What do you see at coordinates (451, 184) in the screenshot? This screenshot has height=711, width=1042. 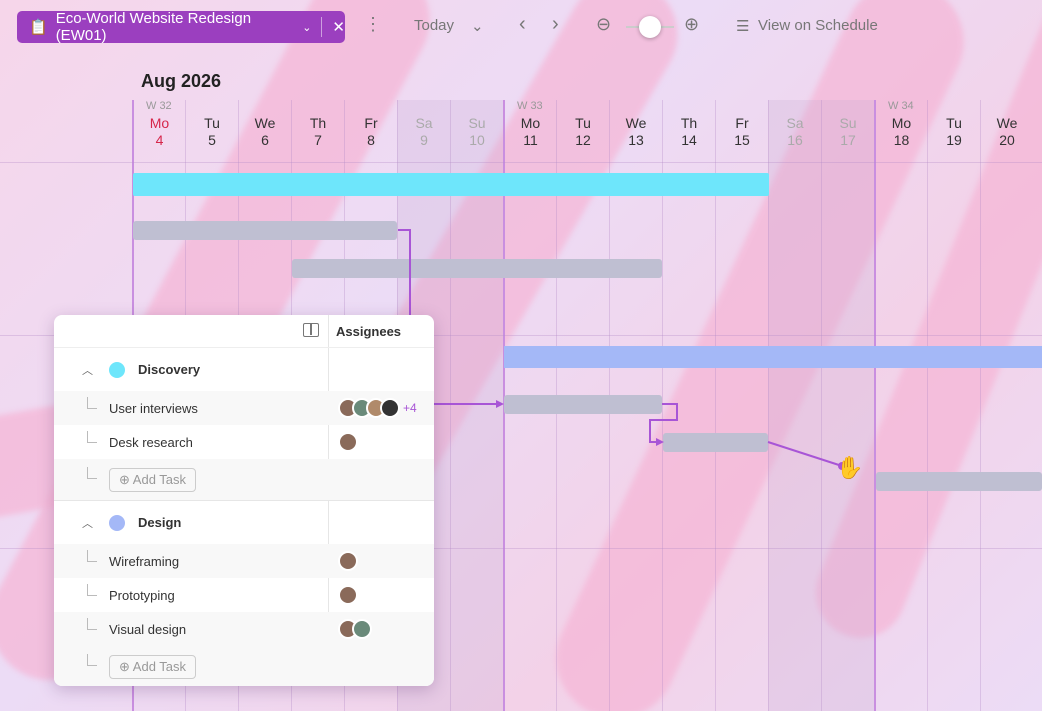 I see `discovery-summary-bar` at bounding box center [451, 184].